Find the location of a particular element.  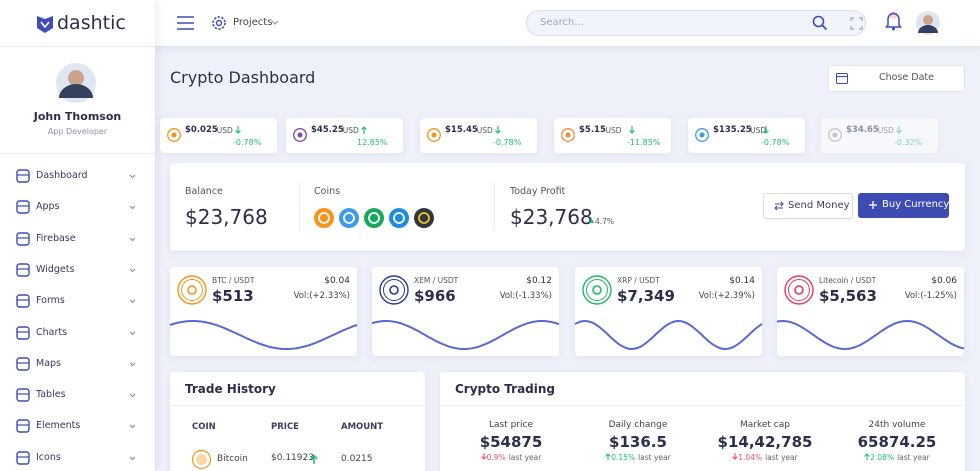

ticker-card: $135.25 USD -0.78% is located at coordinates (746, 135).